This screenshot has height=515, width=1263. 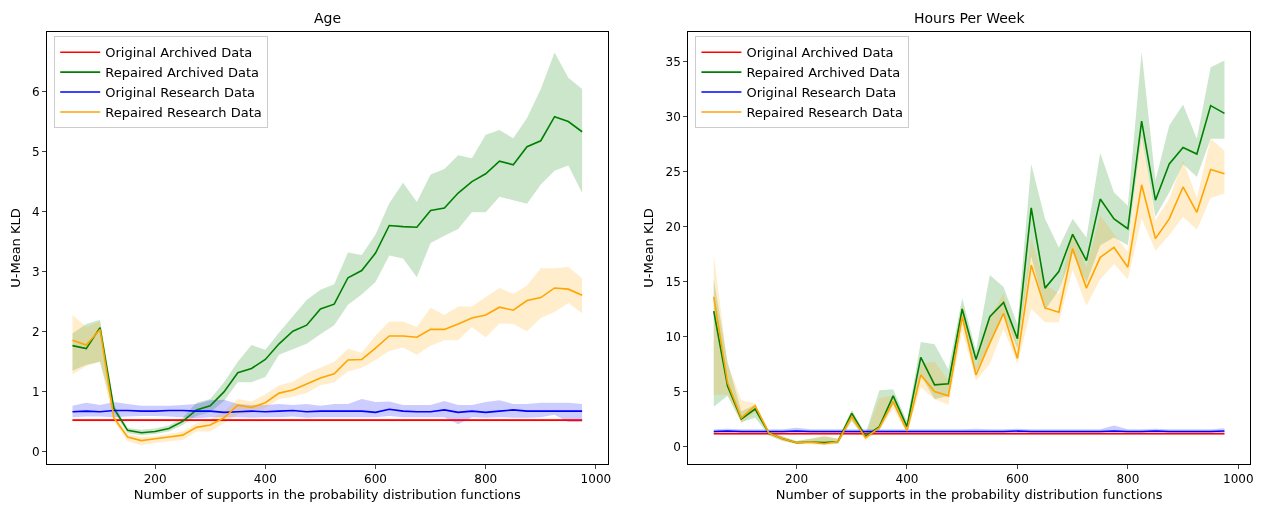 What do you see at coordinates (35, 91) in the screenshot?
I see `y-tick-label: 6` at bounding box center [35, 91].